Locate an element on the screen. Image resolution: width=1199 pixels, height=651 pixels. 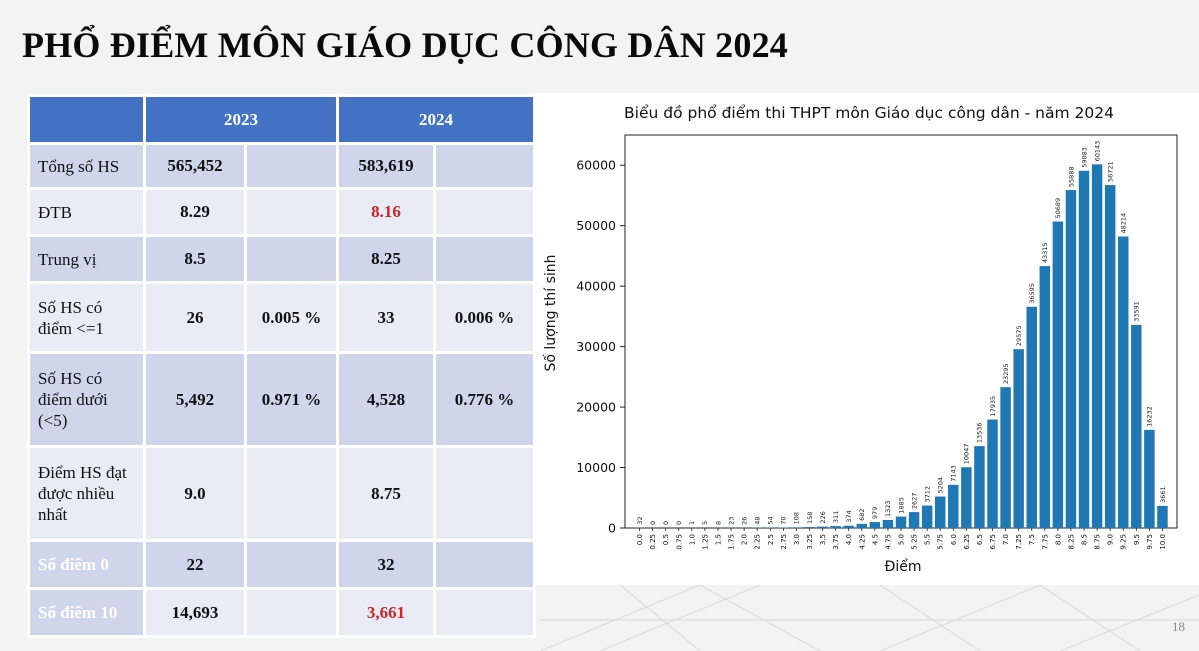
bar-value-label: 10047 is located at coordinates (967, 454).